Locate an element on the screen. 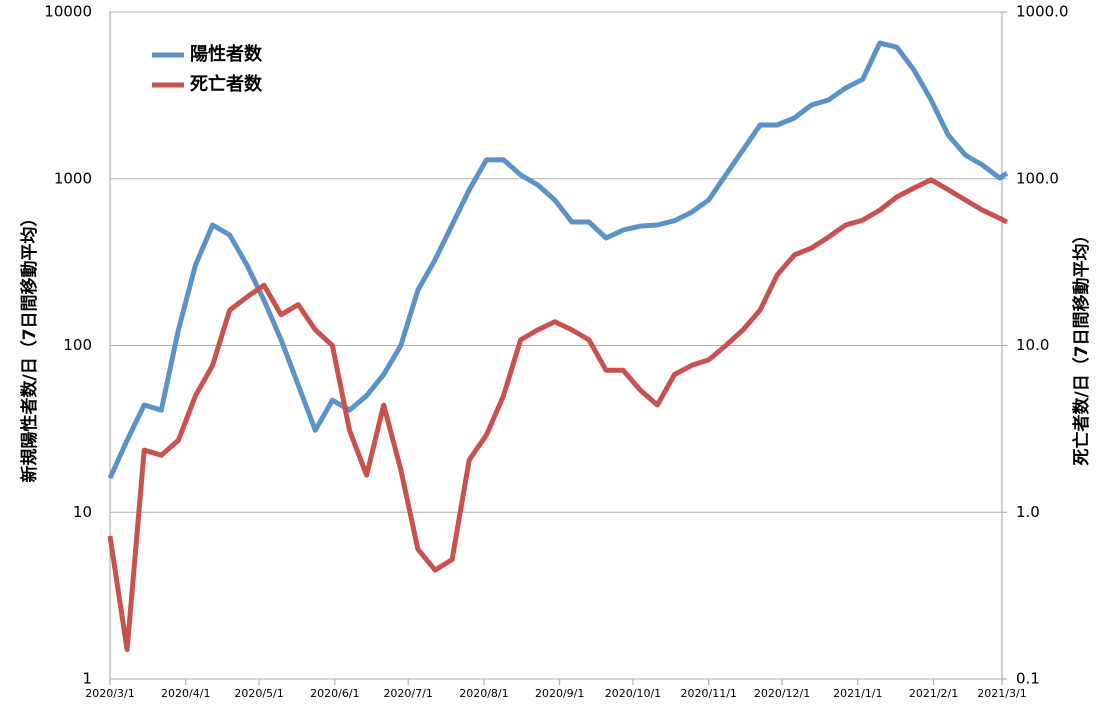 The image size is (1102, 715). x-tick-label: 2020/4/1 is located at coordinates (185, 693).